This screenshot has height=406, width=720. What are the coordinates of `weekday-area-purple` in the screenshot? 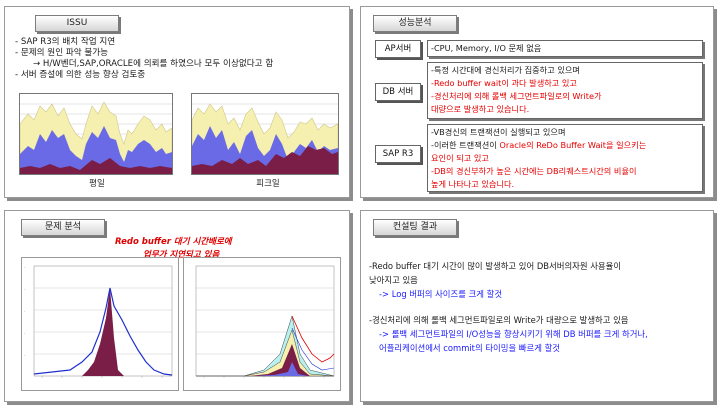 It's located at (96, 150).